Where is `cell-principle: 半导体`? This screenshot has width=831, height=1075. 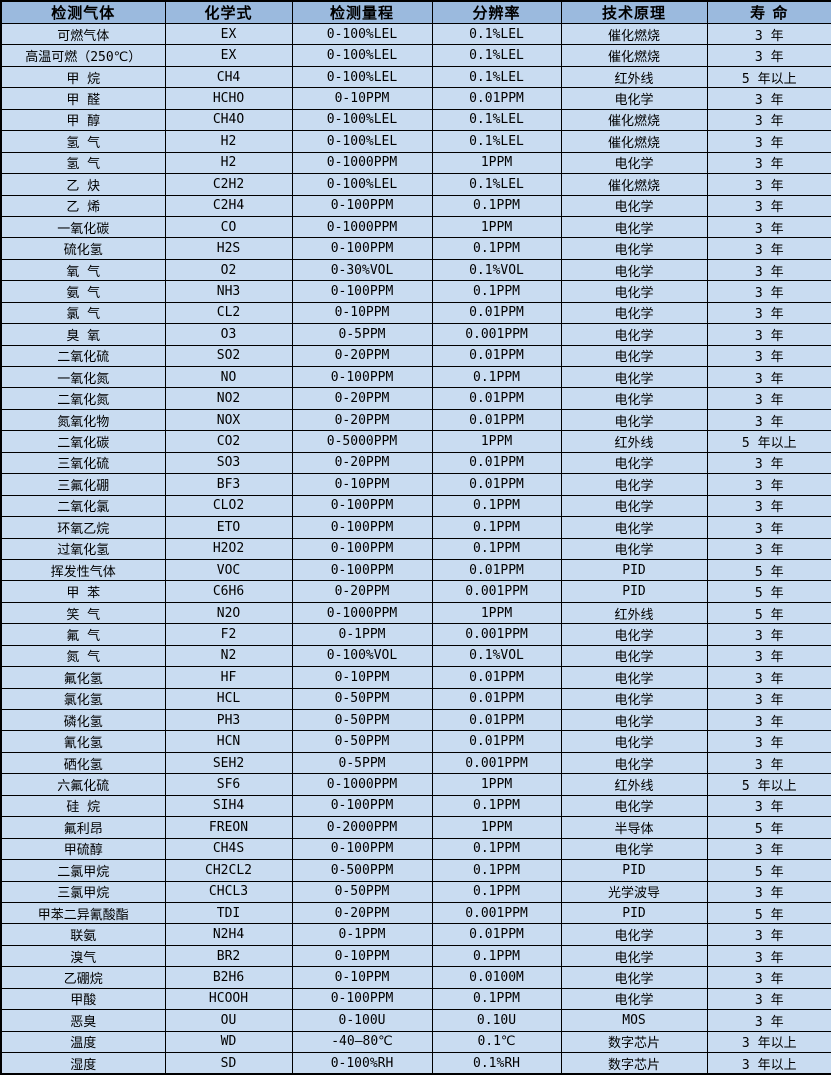
cell-principle: 半导体 is located at coordinates (634, 827).